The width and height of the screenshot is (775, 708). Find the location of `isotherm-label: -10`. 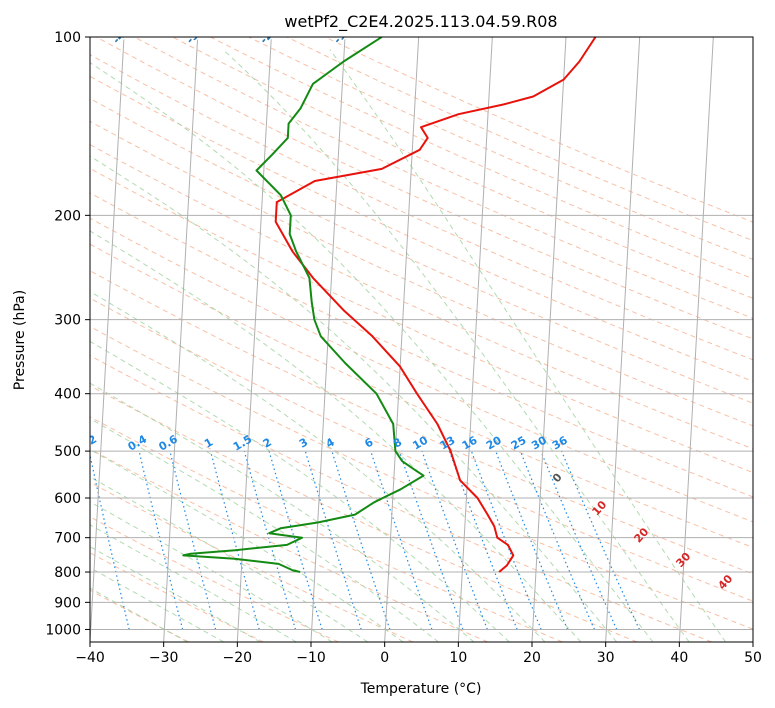

isotherm-label: -10 is located at coordinates (342, 35).